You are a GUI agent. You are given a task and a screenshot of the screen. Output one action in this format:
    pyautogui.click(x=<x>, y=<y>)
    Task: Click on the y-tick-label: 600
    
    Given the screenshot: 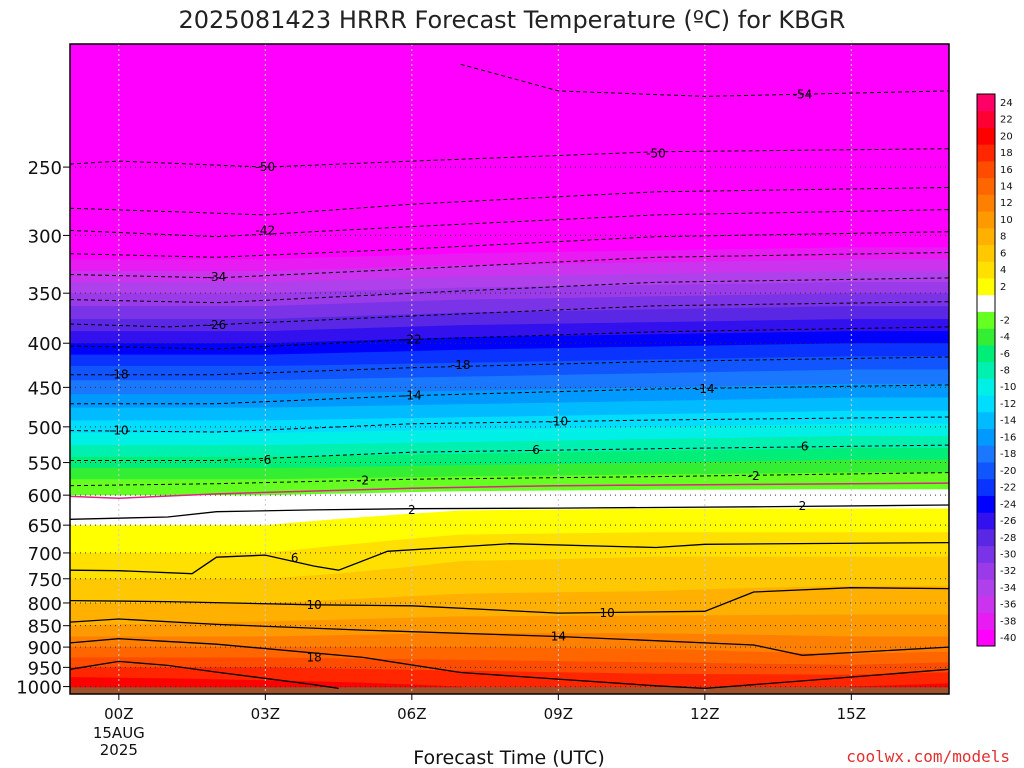 What is the action you would take?
    pyautogui.click(x=45, y=496)
    